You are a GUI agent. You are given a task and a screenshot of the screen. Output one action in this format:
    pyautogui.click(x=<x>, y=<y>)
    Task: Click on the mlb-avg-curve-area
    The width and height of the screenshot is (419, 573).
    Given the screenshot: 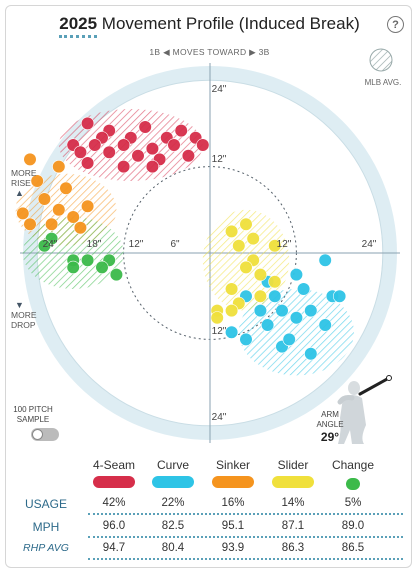 What is the action you would take?
    pyautogui.click(x=296, y=332)
    